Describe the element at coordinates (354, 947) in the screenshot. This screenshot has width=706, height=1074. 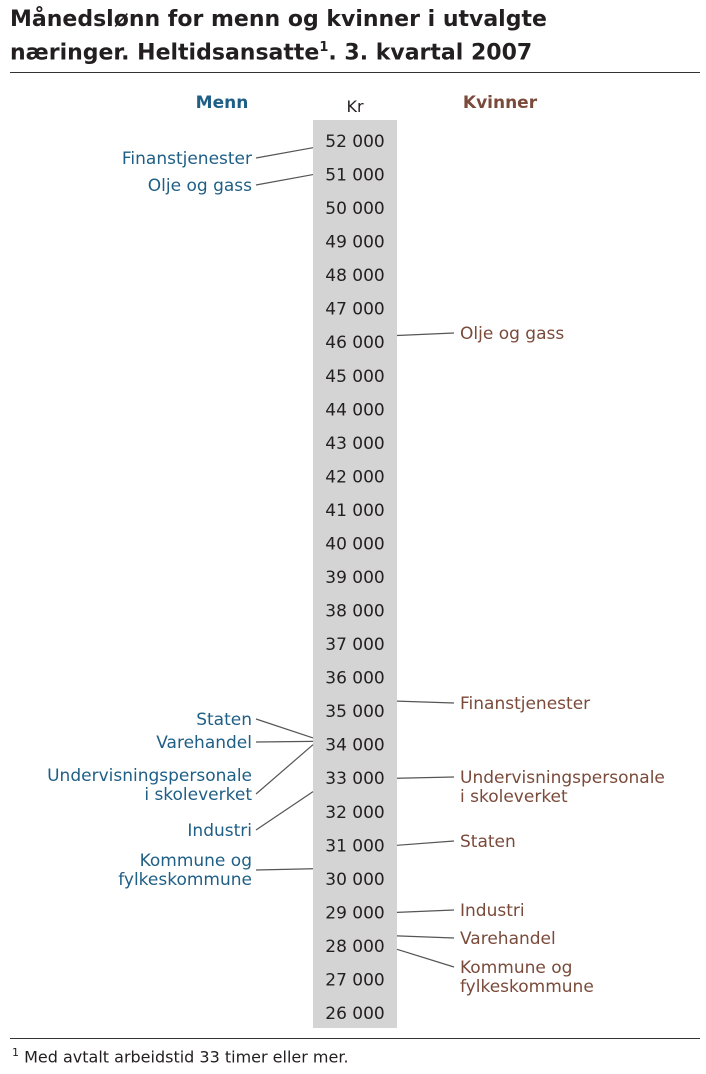
I see `tick-label: 28 000` at that location.